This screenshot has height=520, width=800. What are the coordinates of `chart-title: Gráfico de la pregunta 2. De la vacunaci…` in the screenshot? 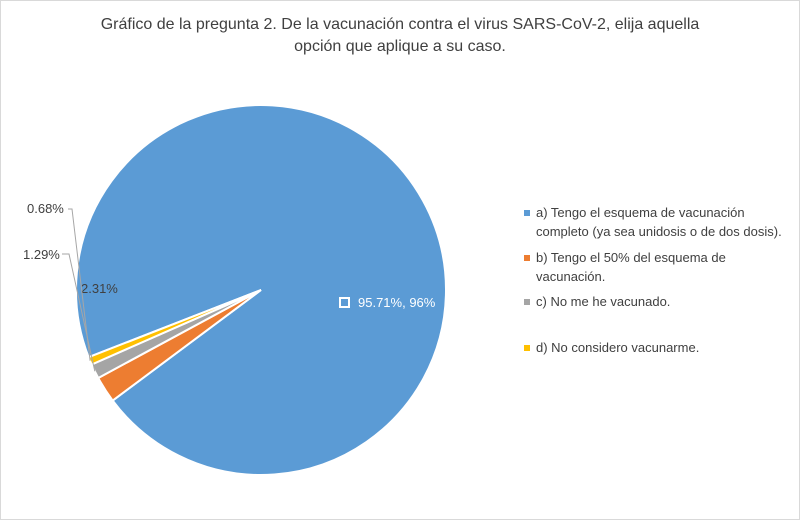 It's located at (400, 36).